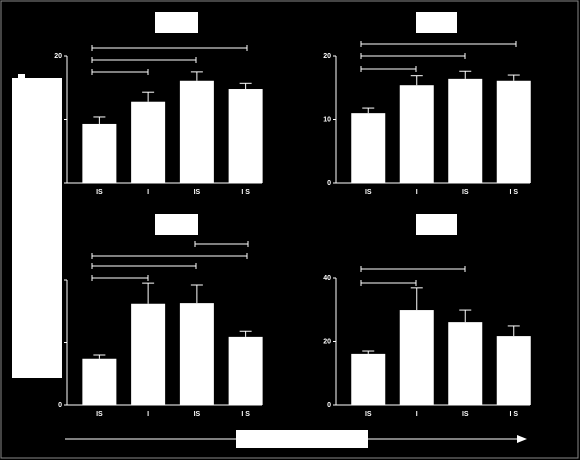 The image size is (580, 460). Describe the element at coordinates (522, 439) in the screenshot. I see `arrow-head` at that location.